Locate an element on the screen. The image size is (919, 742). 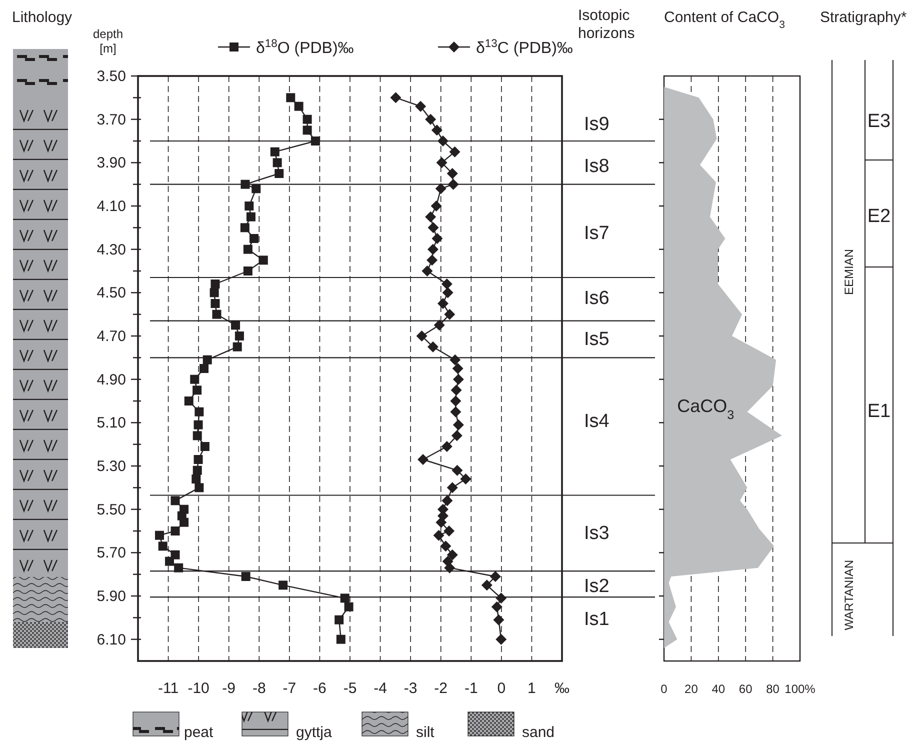
y-tick-label: 3.90 is located at coordinates (111, 163).